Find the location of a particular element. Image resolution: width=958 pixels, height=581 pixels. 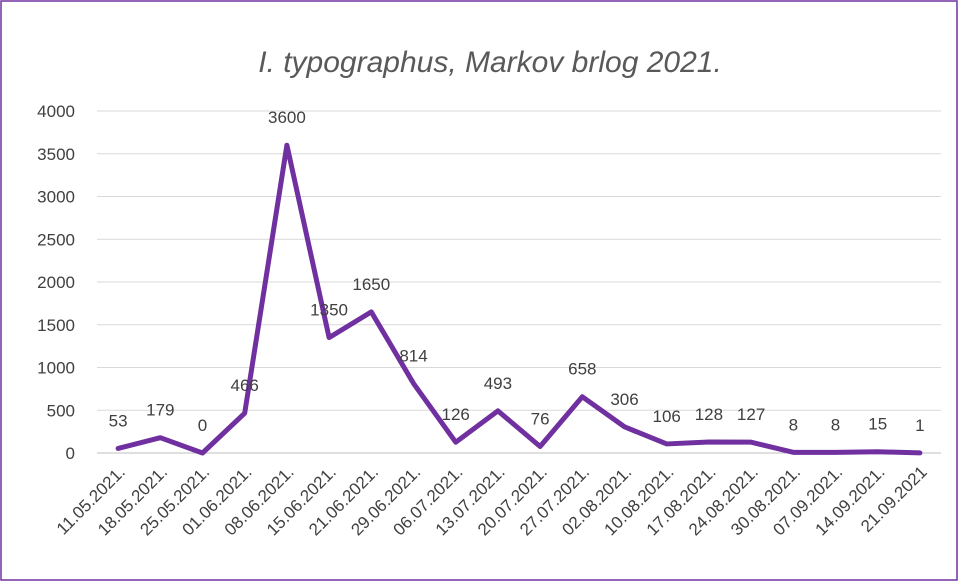

data-label: 76 is located at coordinates (540, 419).